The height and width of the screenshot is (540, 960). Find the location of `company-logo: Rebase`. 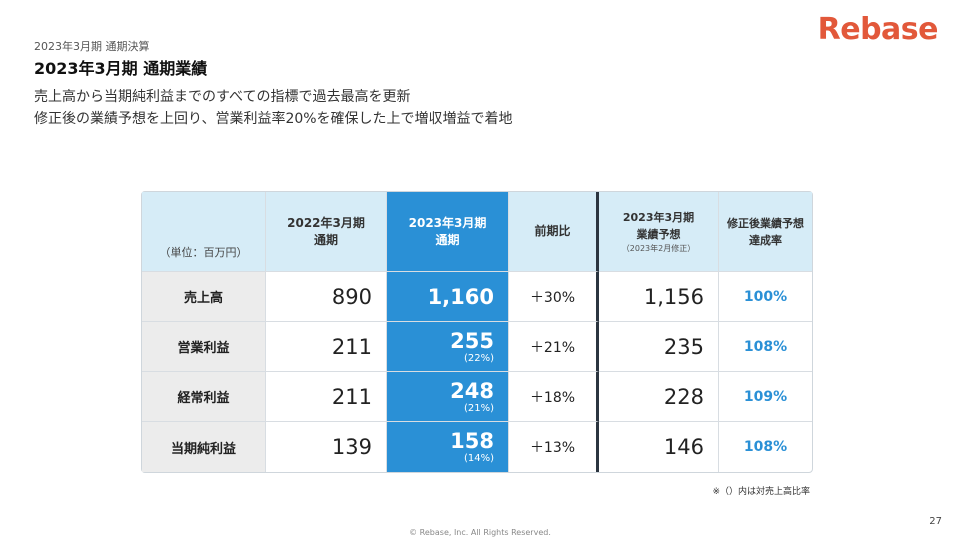

company-logo: Rebase is located at coordinates (878, 29).